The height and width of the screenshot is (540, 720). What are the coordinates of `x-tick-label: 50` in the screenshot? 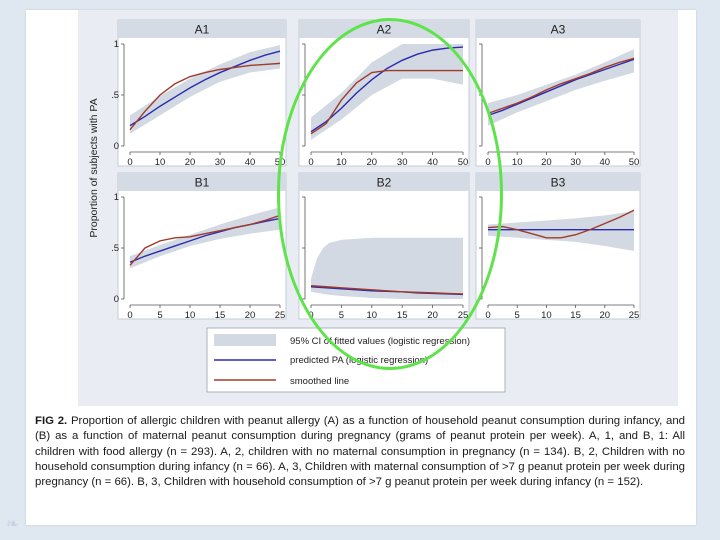 It's located at (634, 162).